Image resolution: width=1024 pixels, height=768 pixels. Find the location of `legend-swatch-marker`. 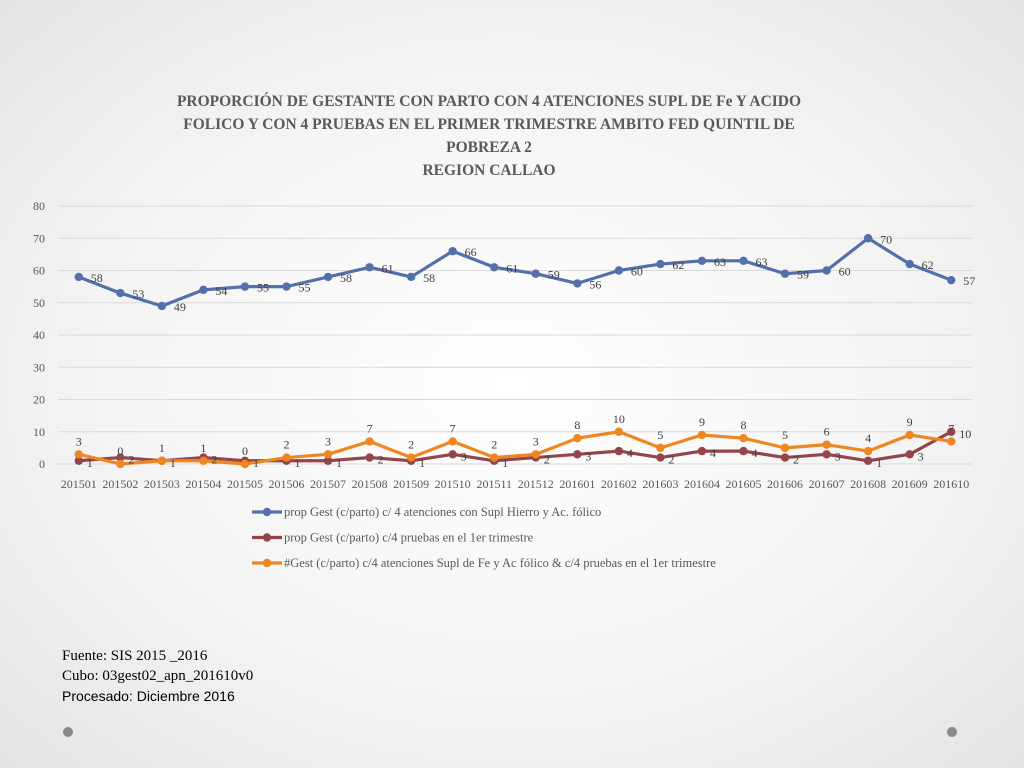

legend-swatch-marker is located at coordinates (267, 537).